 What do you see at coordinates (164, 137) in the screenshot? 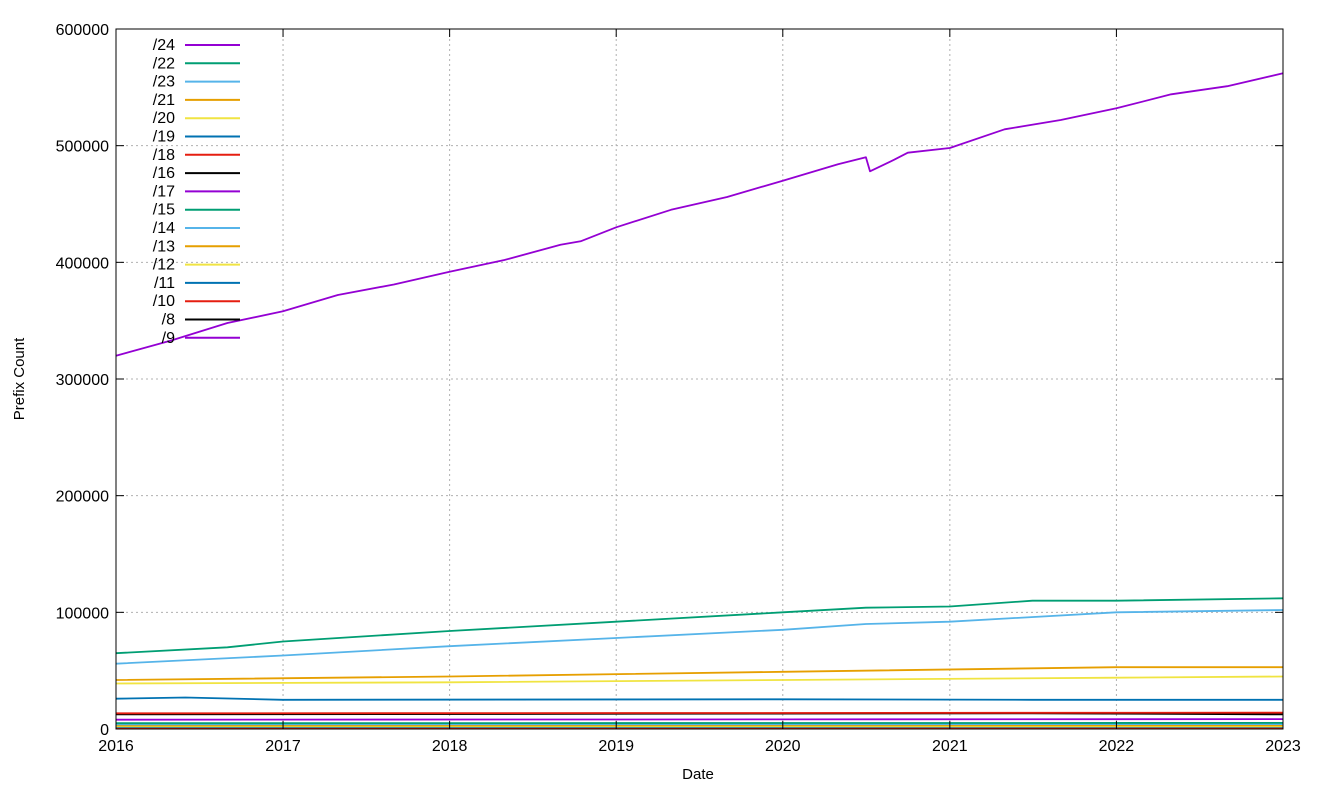
I see `legend-label: /19` at bounding box center [164, 137].